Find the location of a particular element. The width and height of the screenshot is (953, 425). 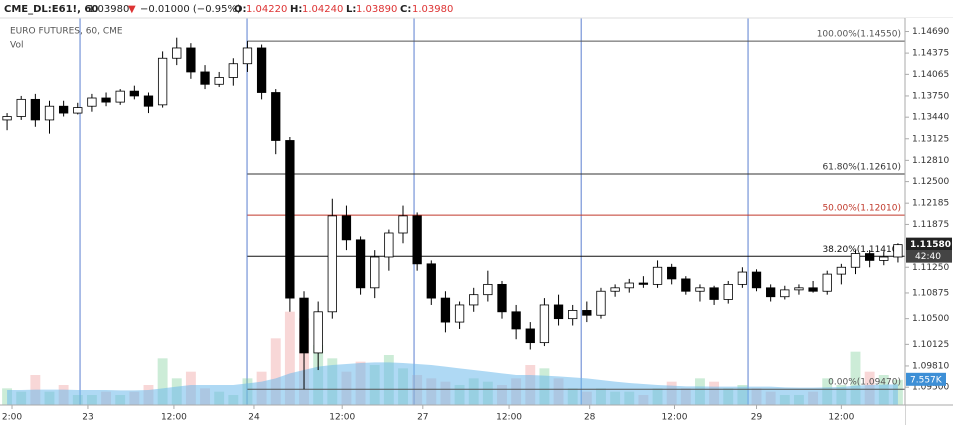

volume-marker: 7.557K is located at coordinates (926, 380).